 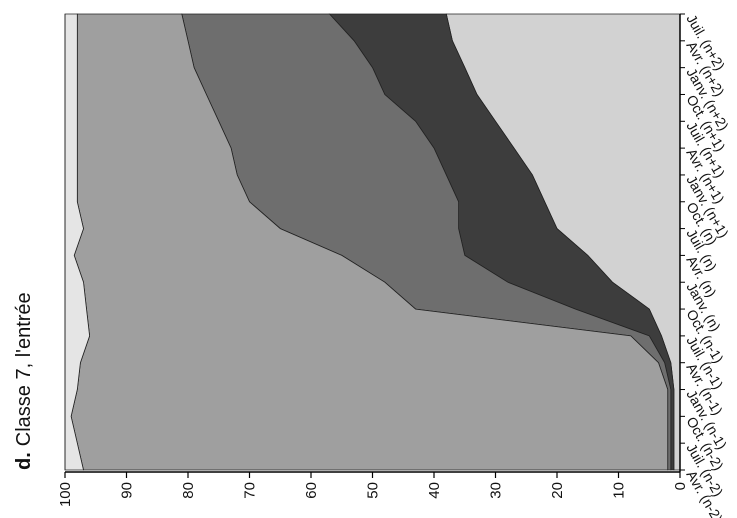 I want to click on value-tick-label: 60, so click(x=311, y=490).